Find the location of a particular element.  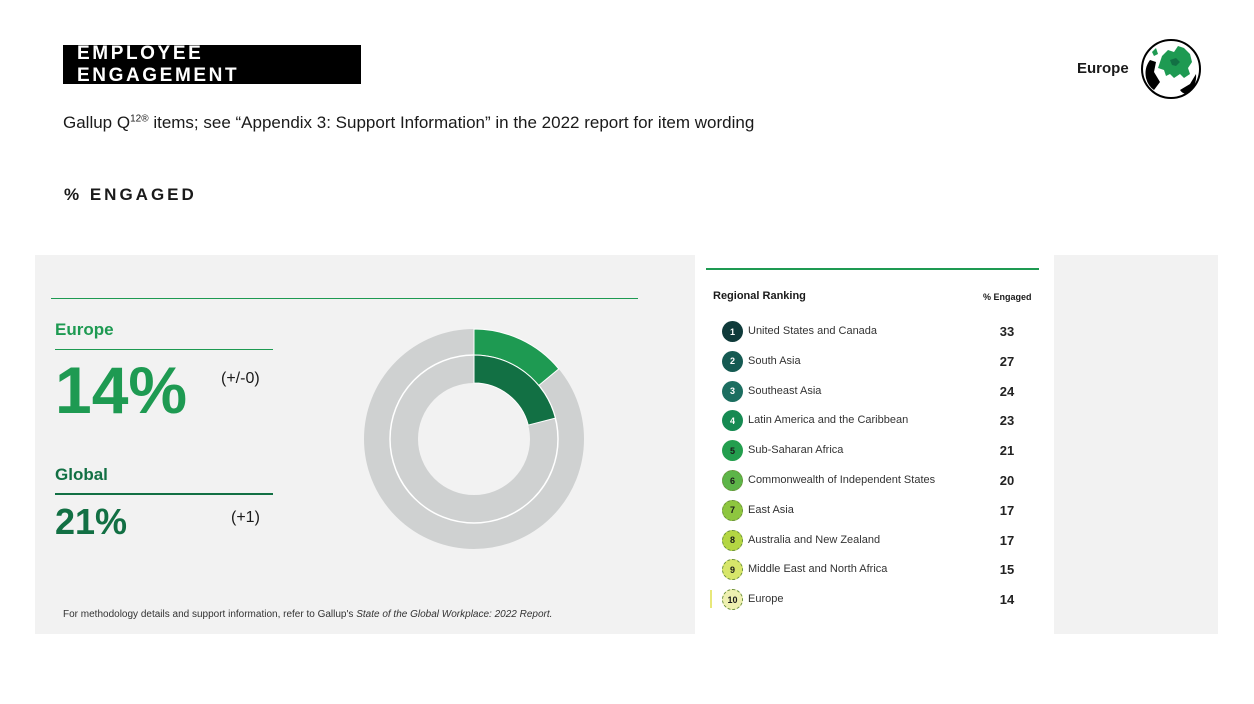

ranking-row: 2 South Asia 27 is located at coordinates (872, 361).